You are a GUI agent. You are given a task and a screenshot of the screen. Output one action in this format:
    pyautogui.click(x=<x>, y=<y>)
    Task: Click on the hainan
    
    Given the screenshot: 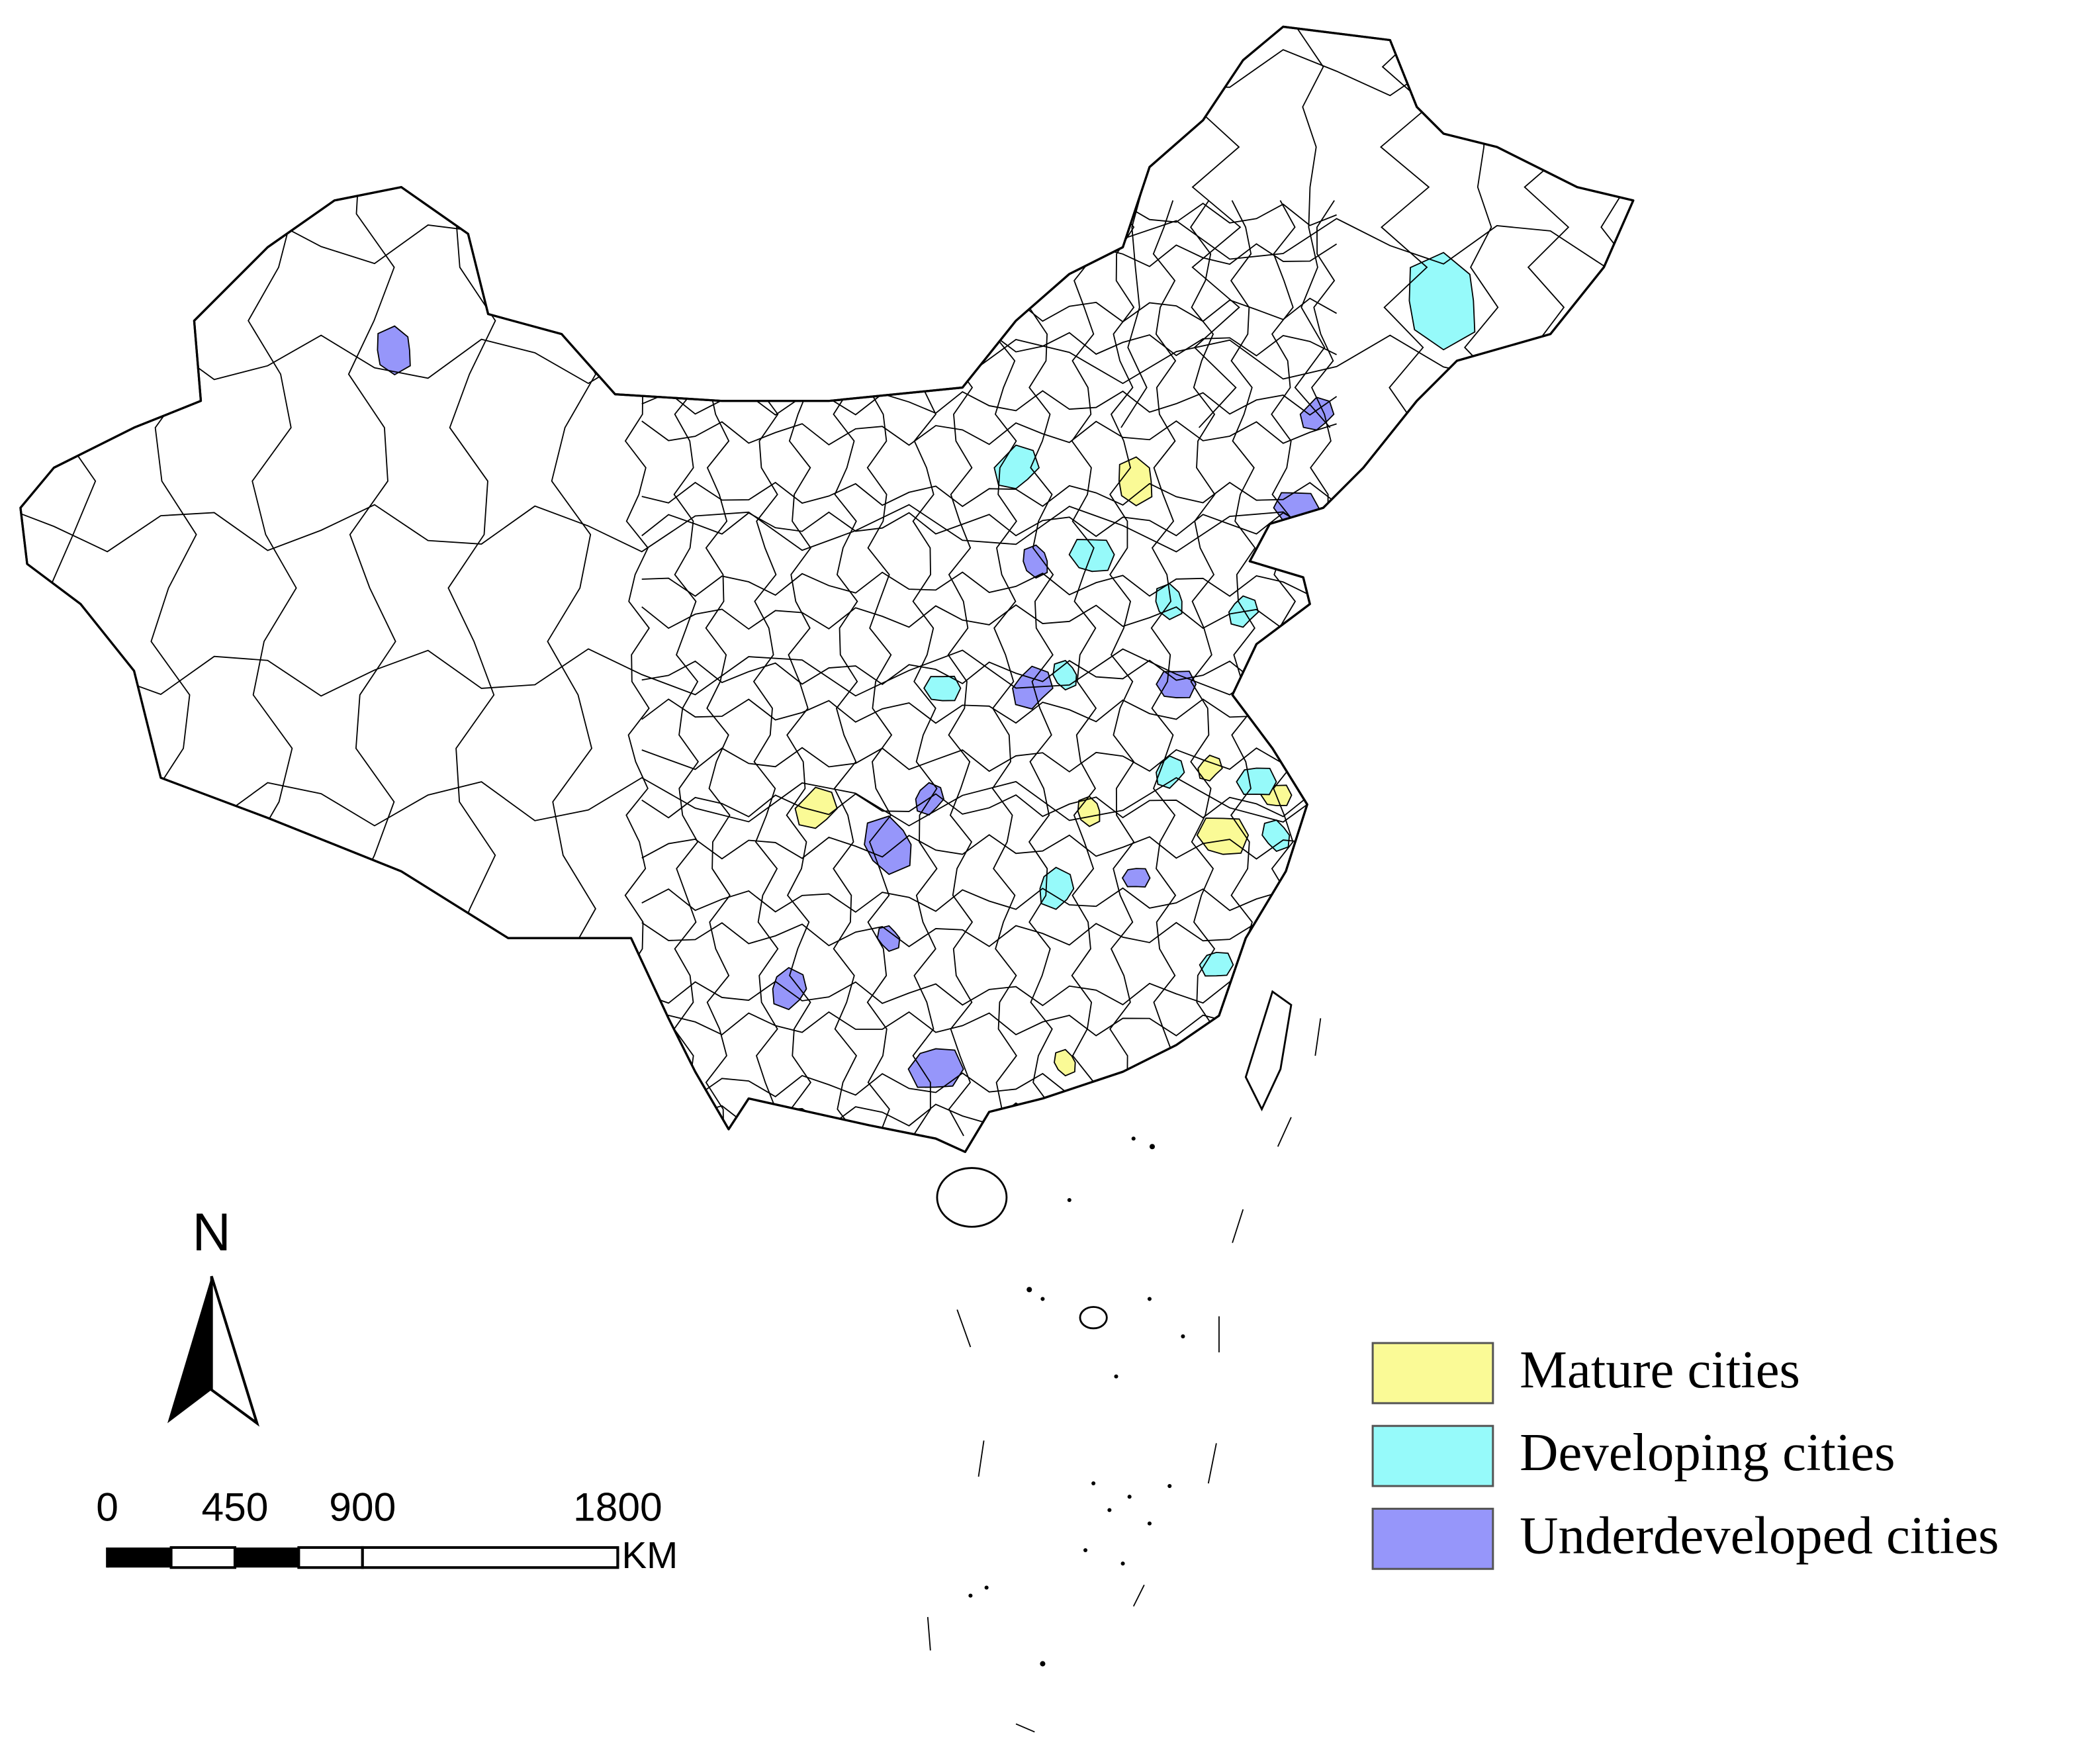 What is the action you would take?
    pyautogui.click(x=972, y=1197)
    